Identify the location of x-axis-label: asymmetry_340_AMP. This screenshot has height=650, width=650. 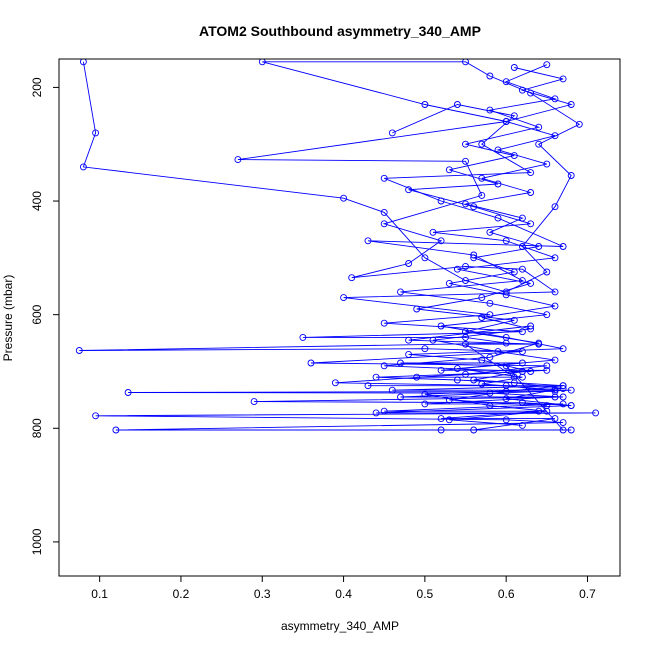
(340, 626).